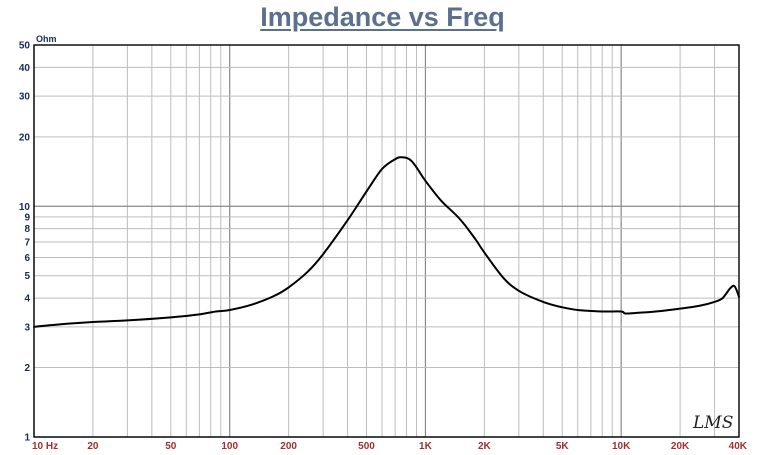 The height and width of the screenshot is (455, 765). I want to click on y-tick-label: 50, so click(25, 46).